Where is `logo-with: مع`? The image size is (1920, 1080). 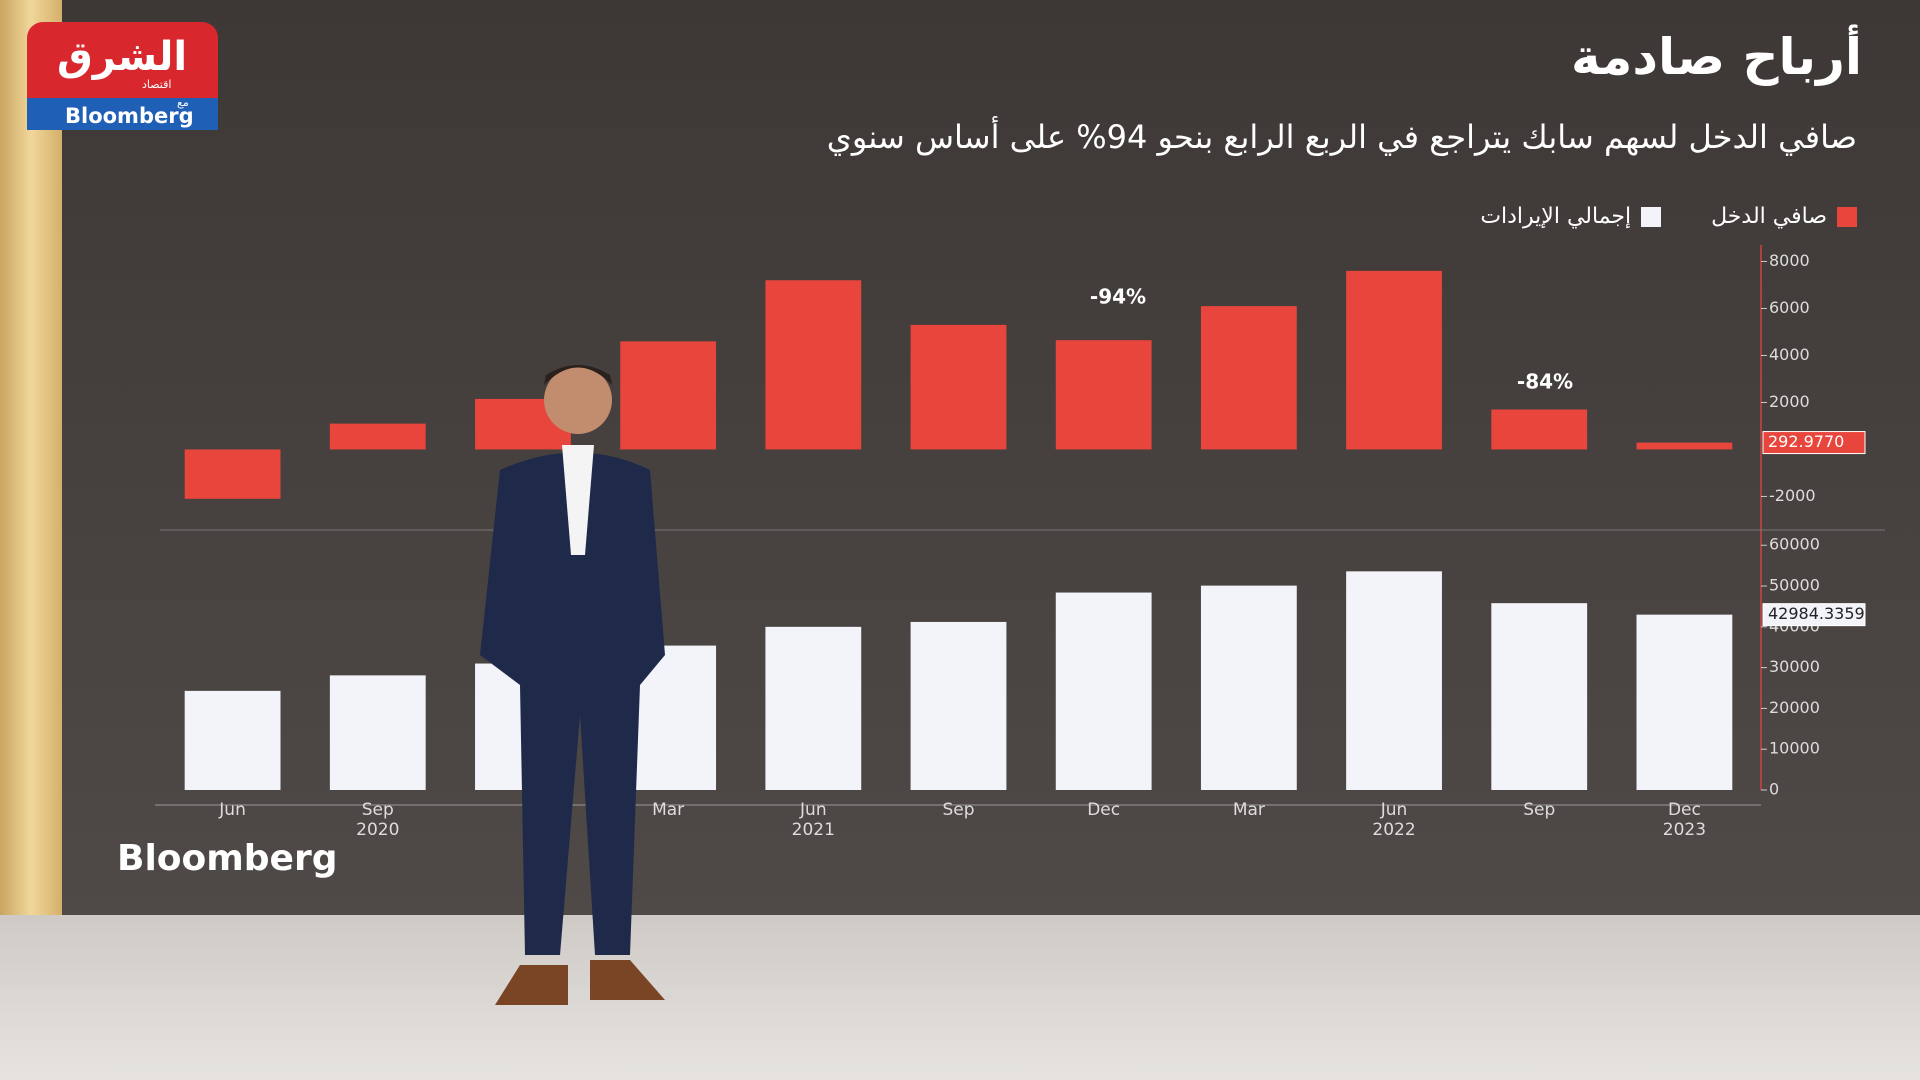 logo-with: مع is located at coordinates (183, 102).